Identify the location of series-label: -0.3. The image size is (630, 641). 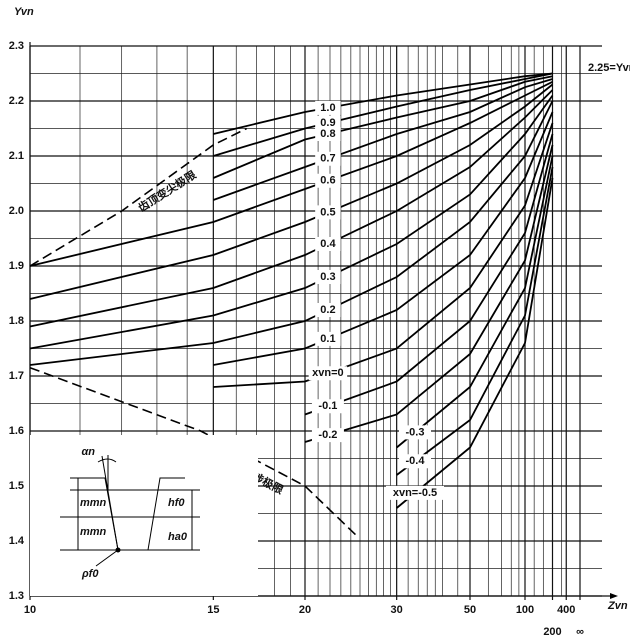
(415, 432).